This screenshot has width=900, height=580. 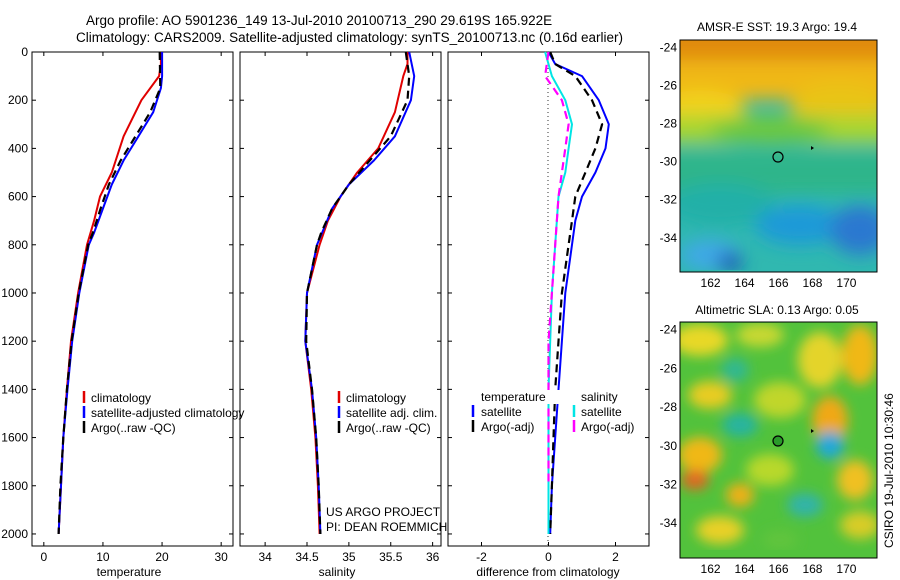 What do you see at coordinates (24, 52) in the screenshot?
I see `y-tick-label: 0` at bounding box center [24, 52].